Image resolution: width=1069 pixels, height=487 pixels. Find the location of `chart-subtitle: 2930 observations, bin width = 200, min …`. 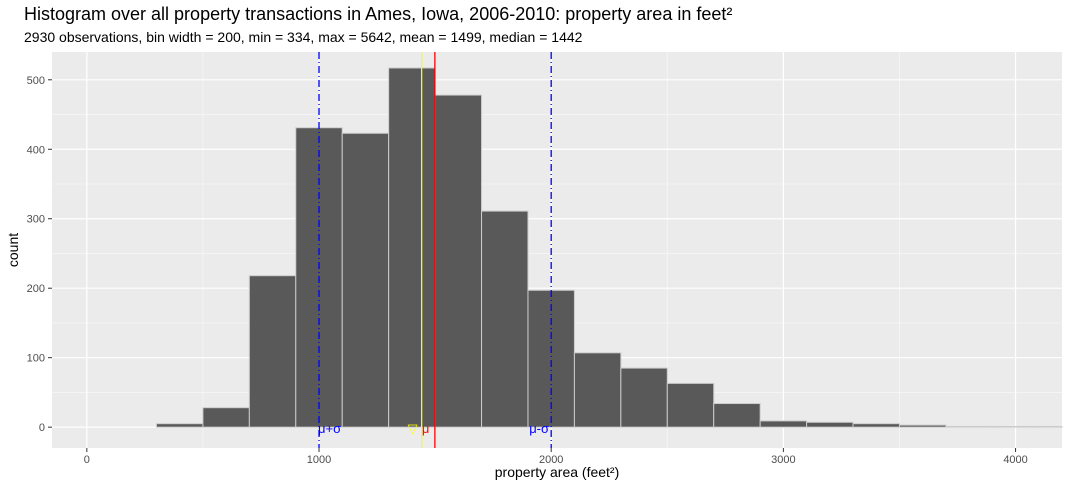

chart-subtitle: 2930 observations, bin width = 200, min … is located at coordinates (303, 37).